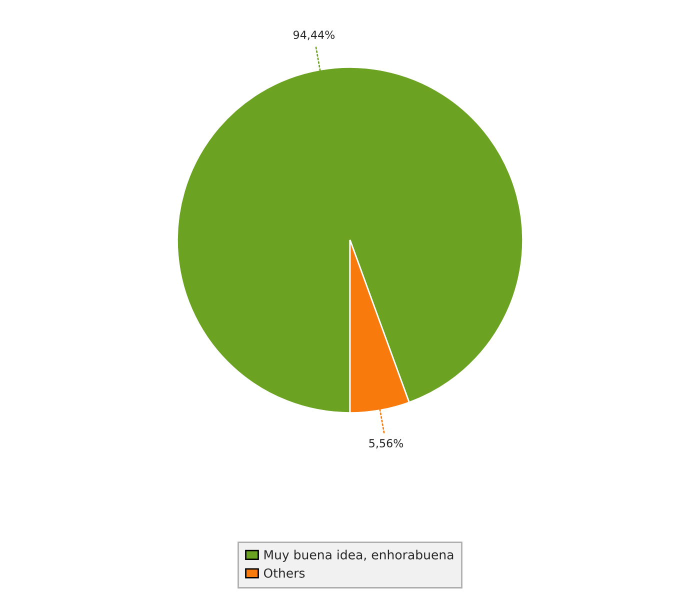 The image size is (700, 600). I want to click on data-label: 94,44%, so click(314, 35).